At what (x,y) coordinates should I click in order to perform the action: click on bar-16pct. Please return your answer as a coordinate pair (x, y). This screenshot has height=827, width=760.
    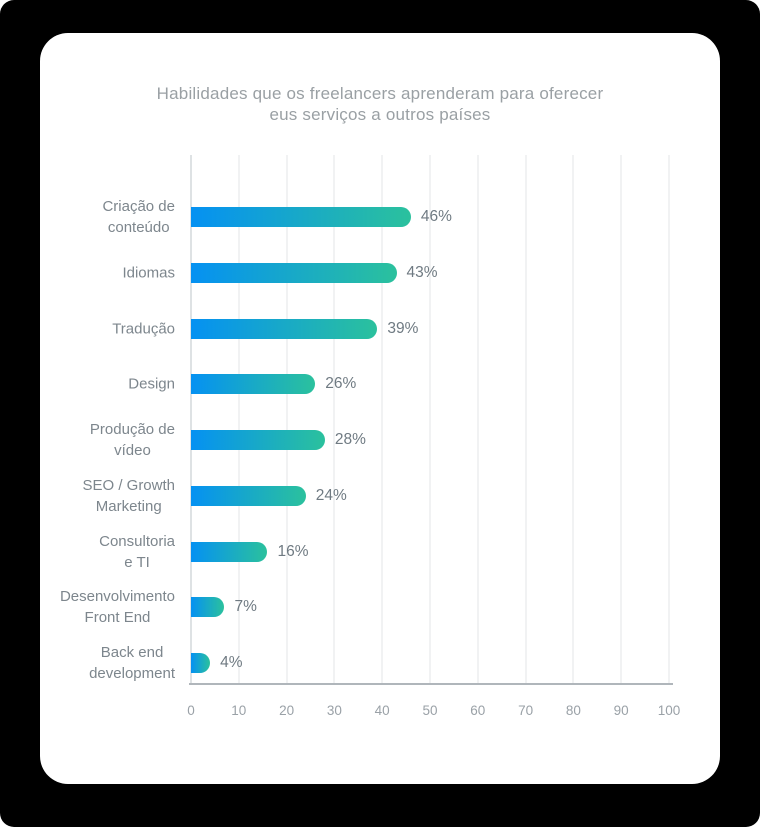
    Looking at the image, I should click on (229, 551).